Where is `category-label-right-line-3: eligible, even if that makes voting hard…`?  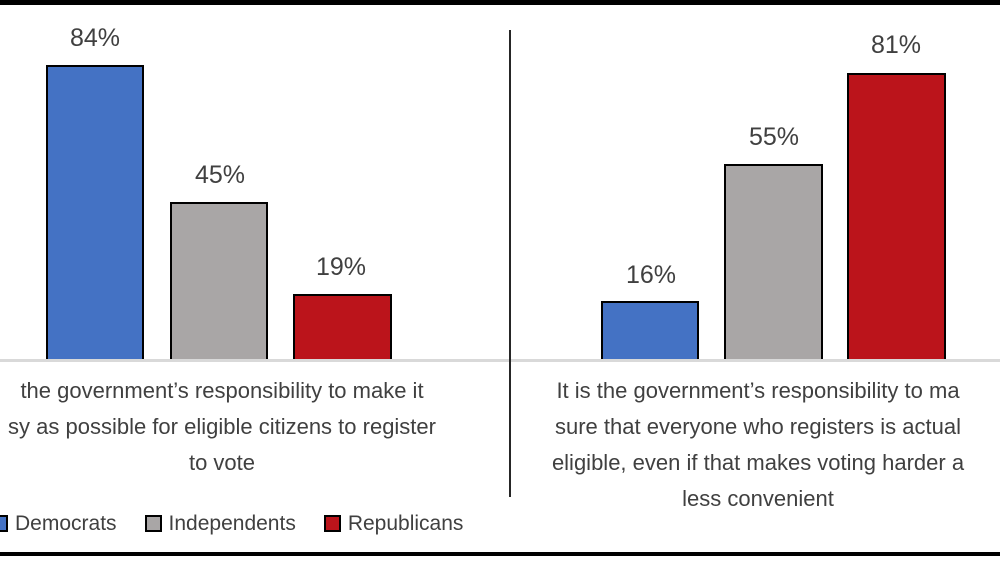 category-label-right-line-3: eligible, even if that makes voting hard… is located at coordinates (758, 462).